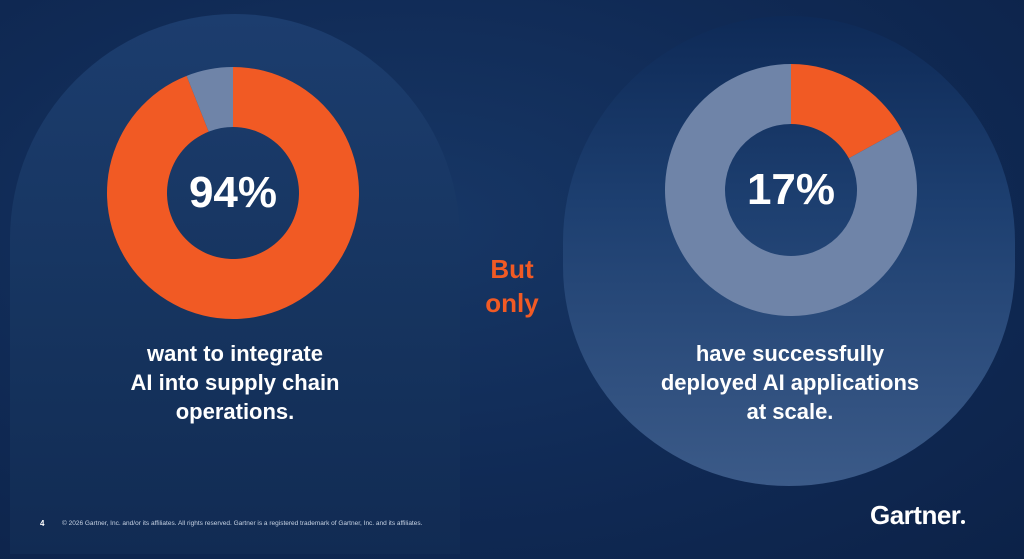 The image size is (1024, 559). Describe the element at coordinates (963, 522) in the screenshot. I see `logo-dot` at that location.